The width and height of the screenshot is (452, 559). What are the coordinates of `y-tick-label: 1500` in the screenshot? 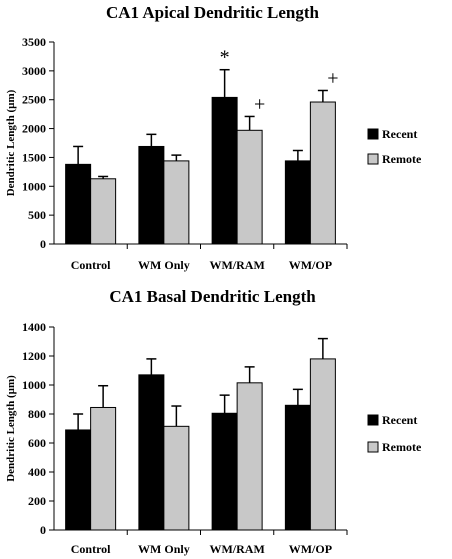 It's located at (34, 157).